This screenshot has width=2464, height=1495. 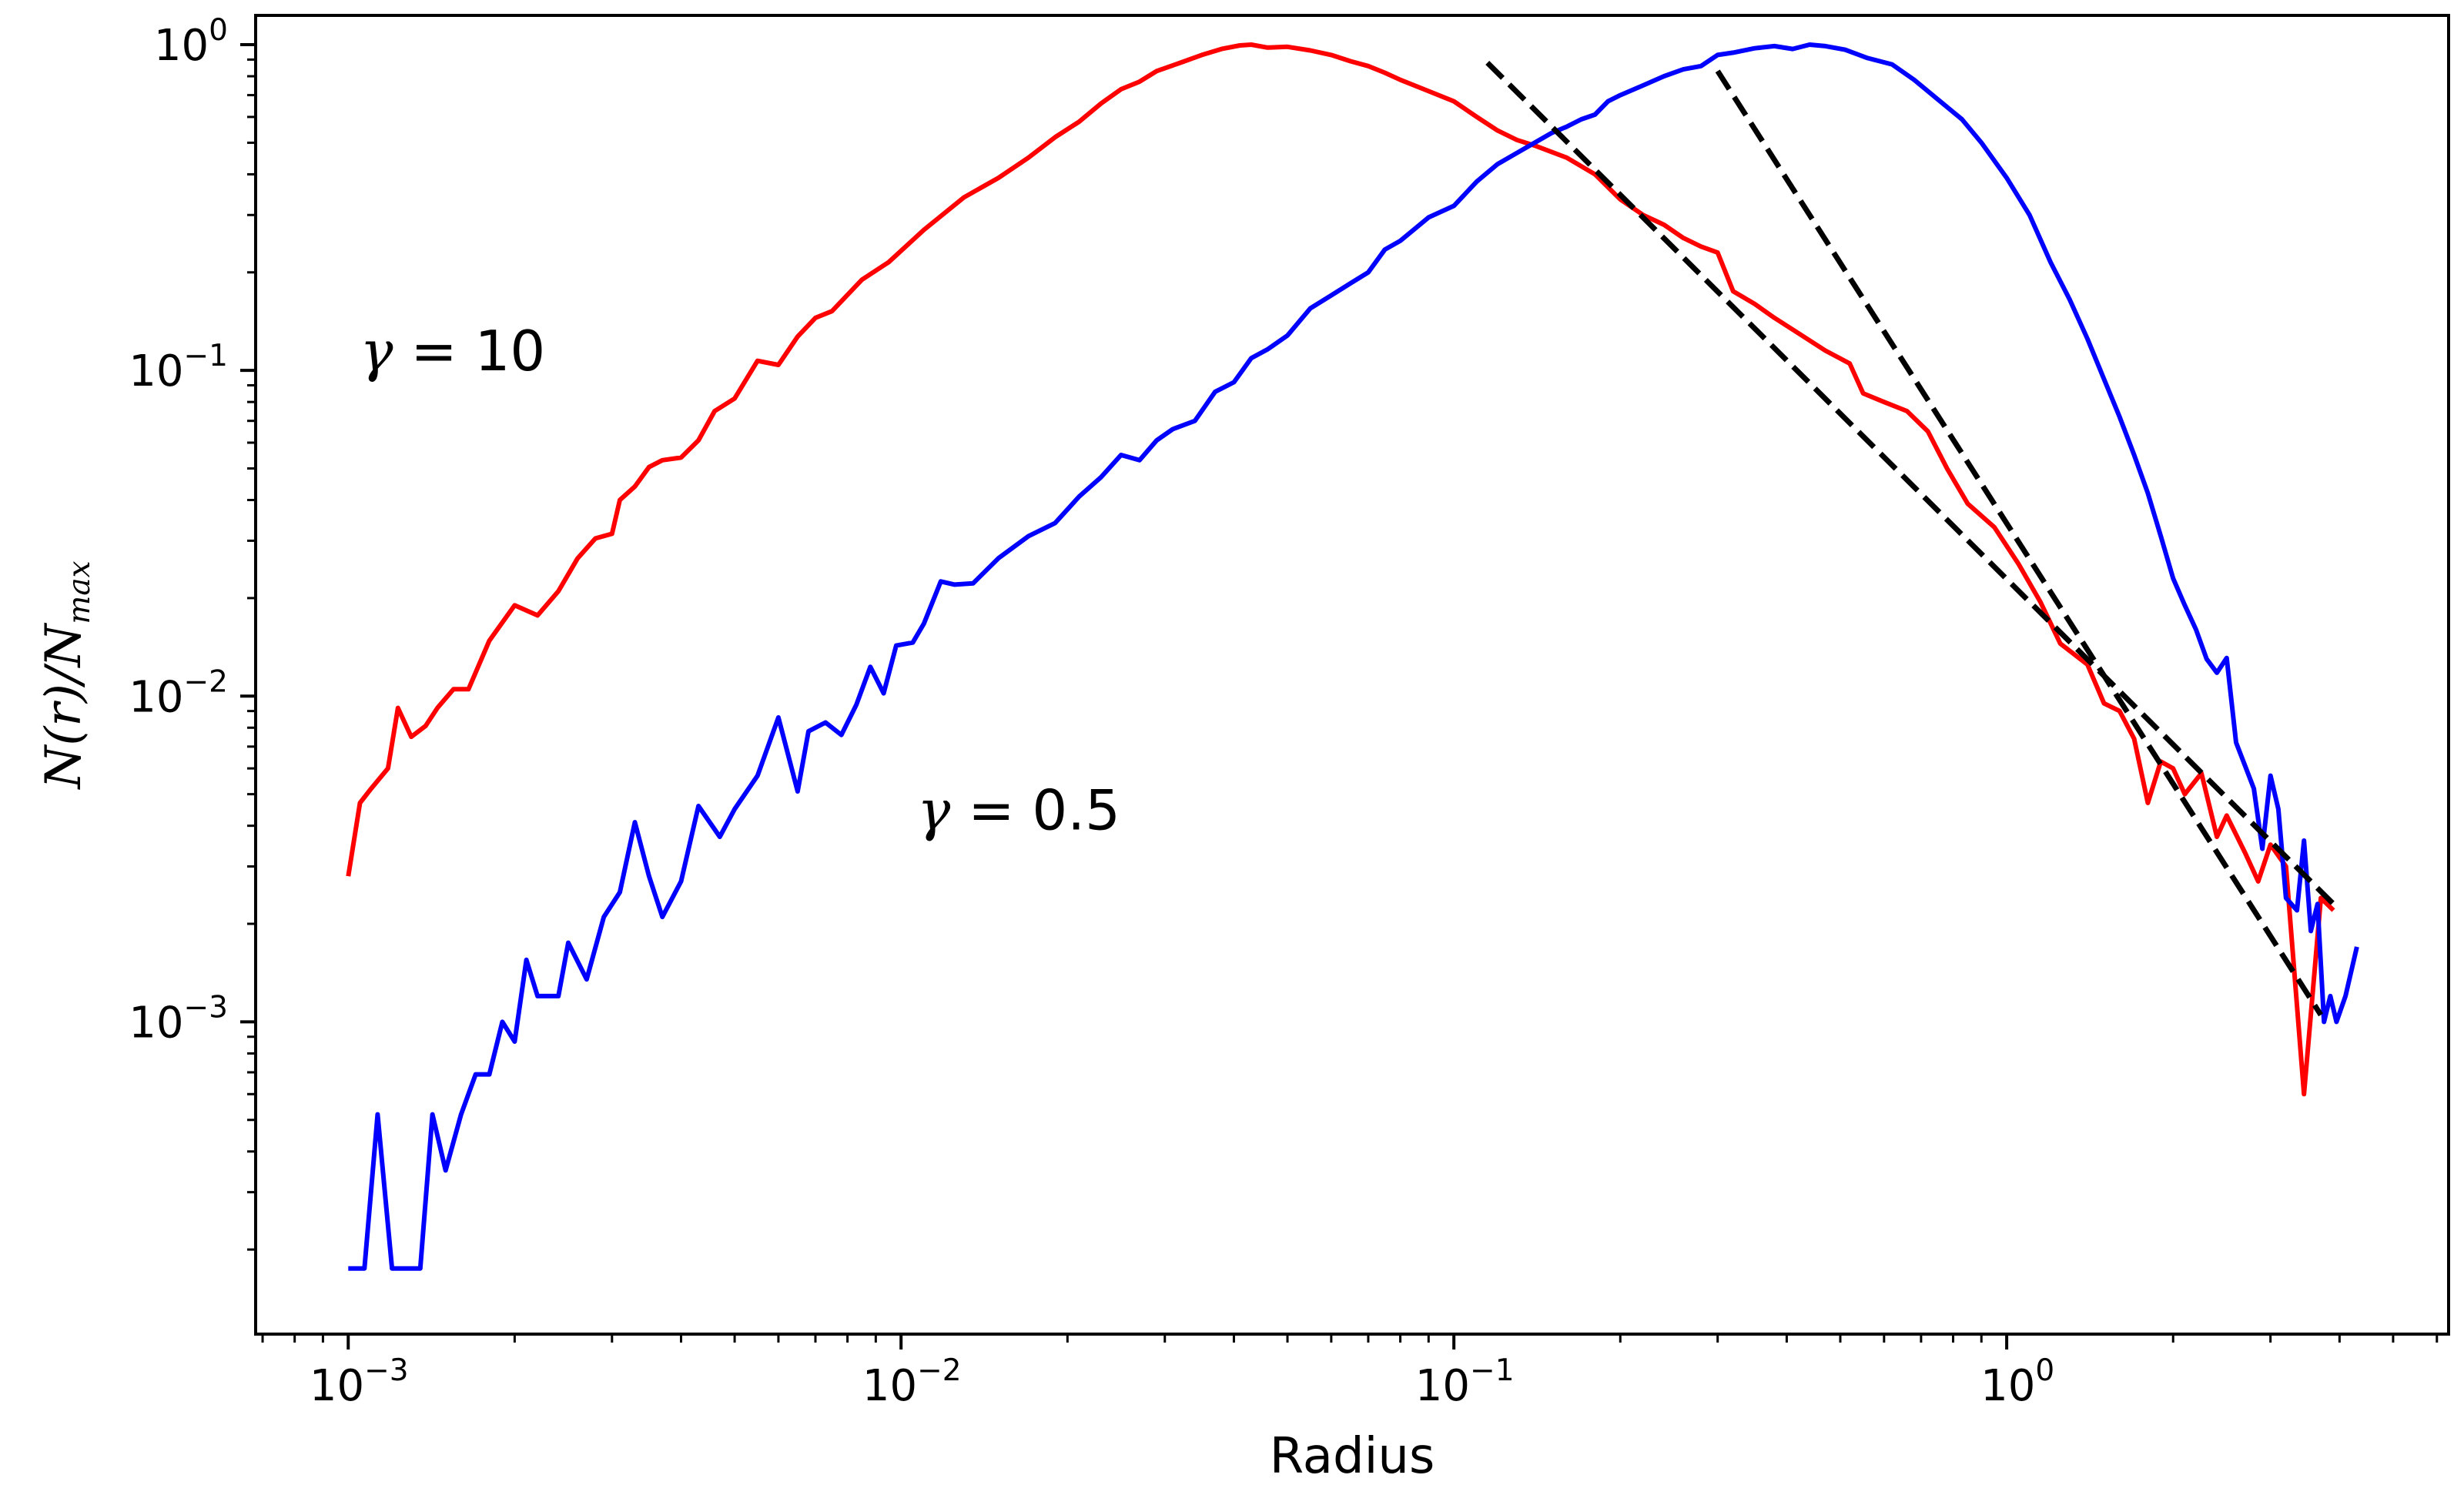 I want to click on x-axis-label: Radius, so click(x=1352, y=1456).